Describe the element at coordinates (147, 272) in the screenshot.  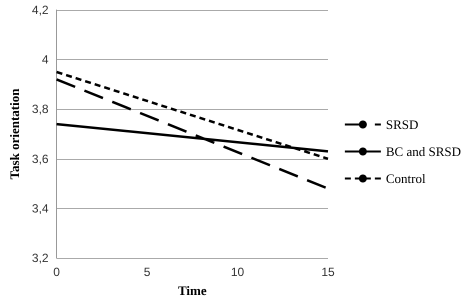
I see `x-tick-label: 5` at that location.